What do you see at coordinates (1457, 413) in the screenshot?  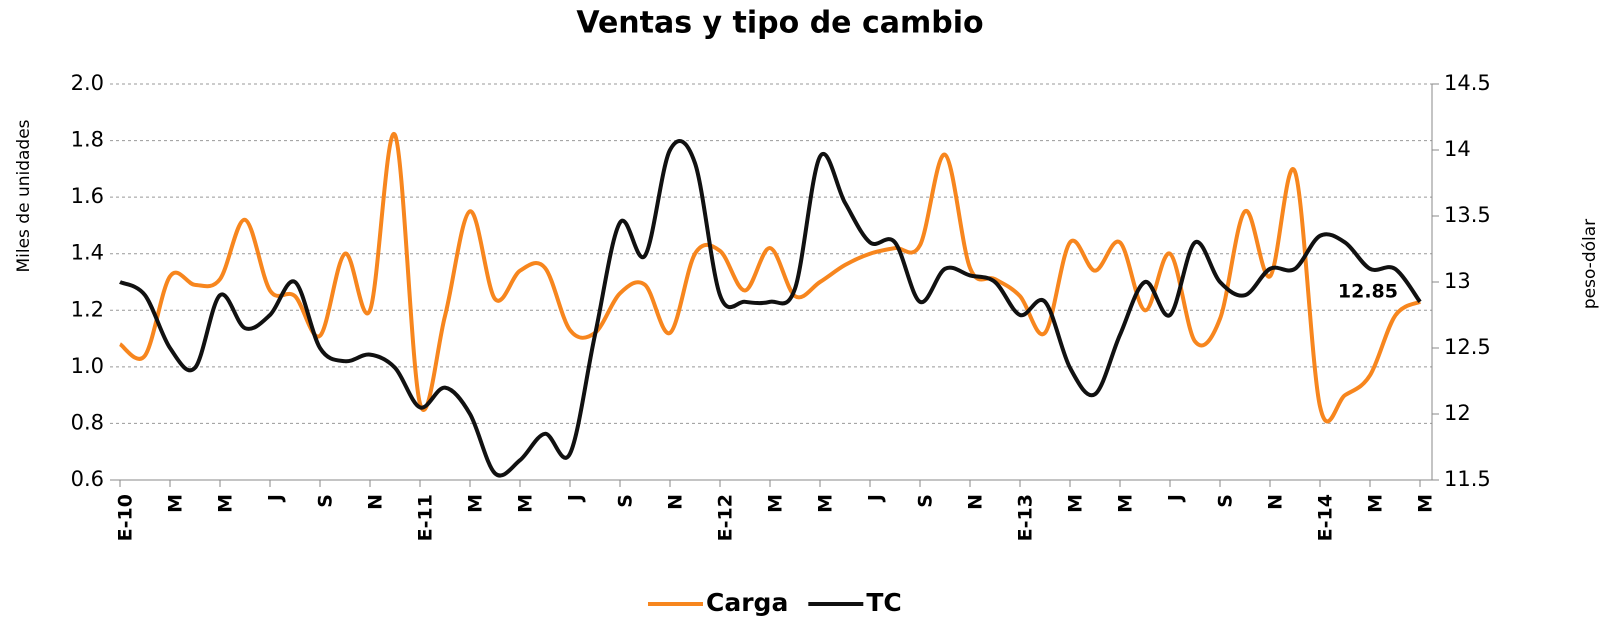 I see `y2-tick-label: 12` at bounding box center [1457, 413].